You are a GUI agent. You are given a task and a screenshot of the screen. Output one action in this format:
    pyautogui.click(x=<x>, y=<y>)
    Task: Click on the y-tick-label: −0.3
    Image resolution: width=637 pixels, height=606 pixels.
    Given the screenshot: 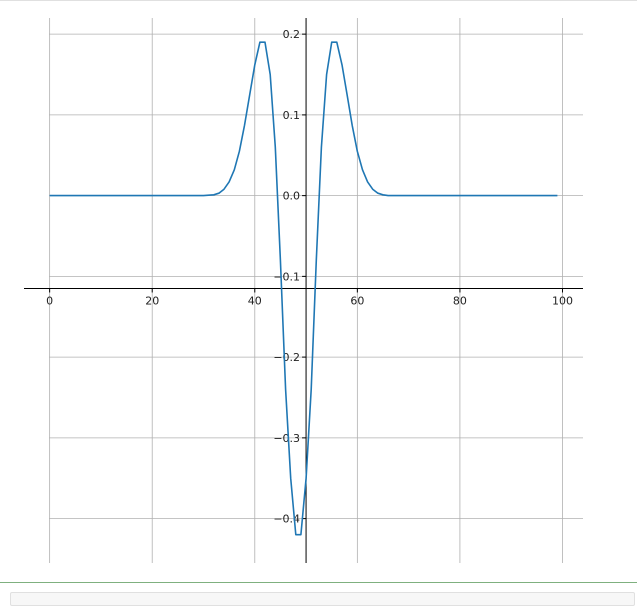 What is the action you would take?
    pyautogui.click(x=286, y=438)
    